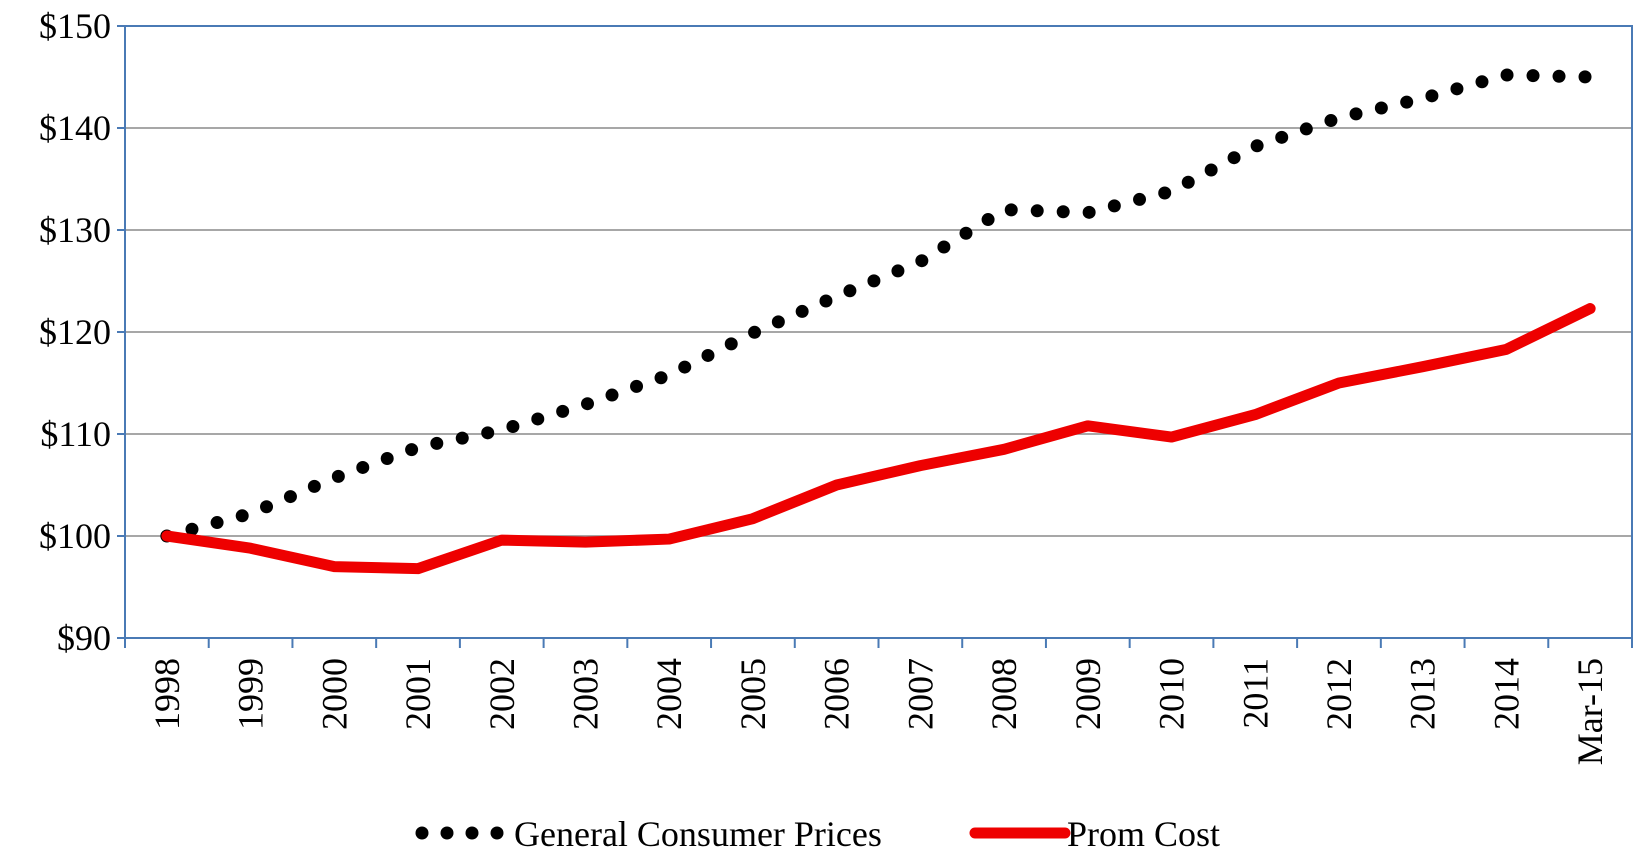  I want to click on x-tick-label: 2011, so click(1255, 693).